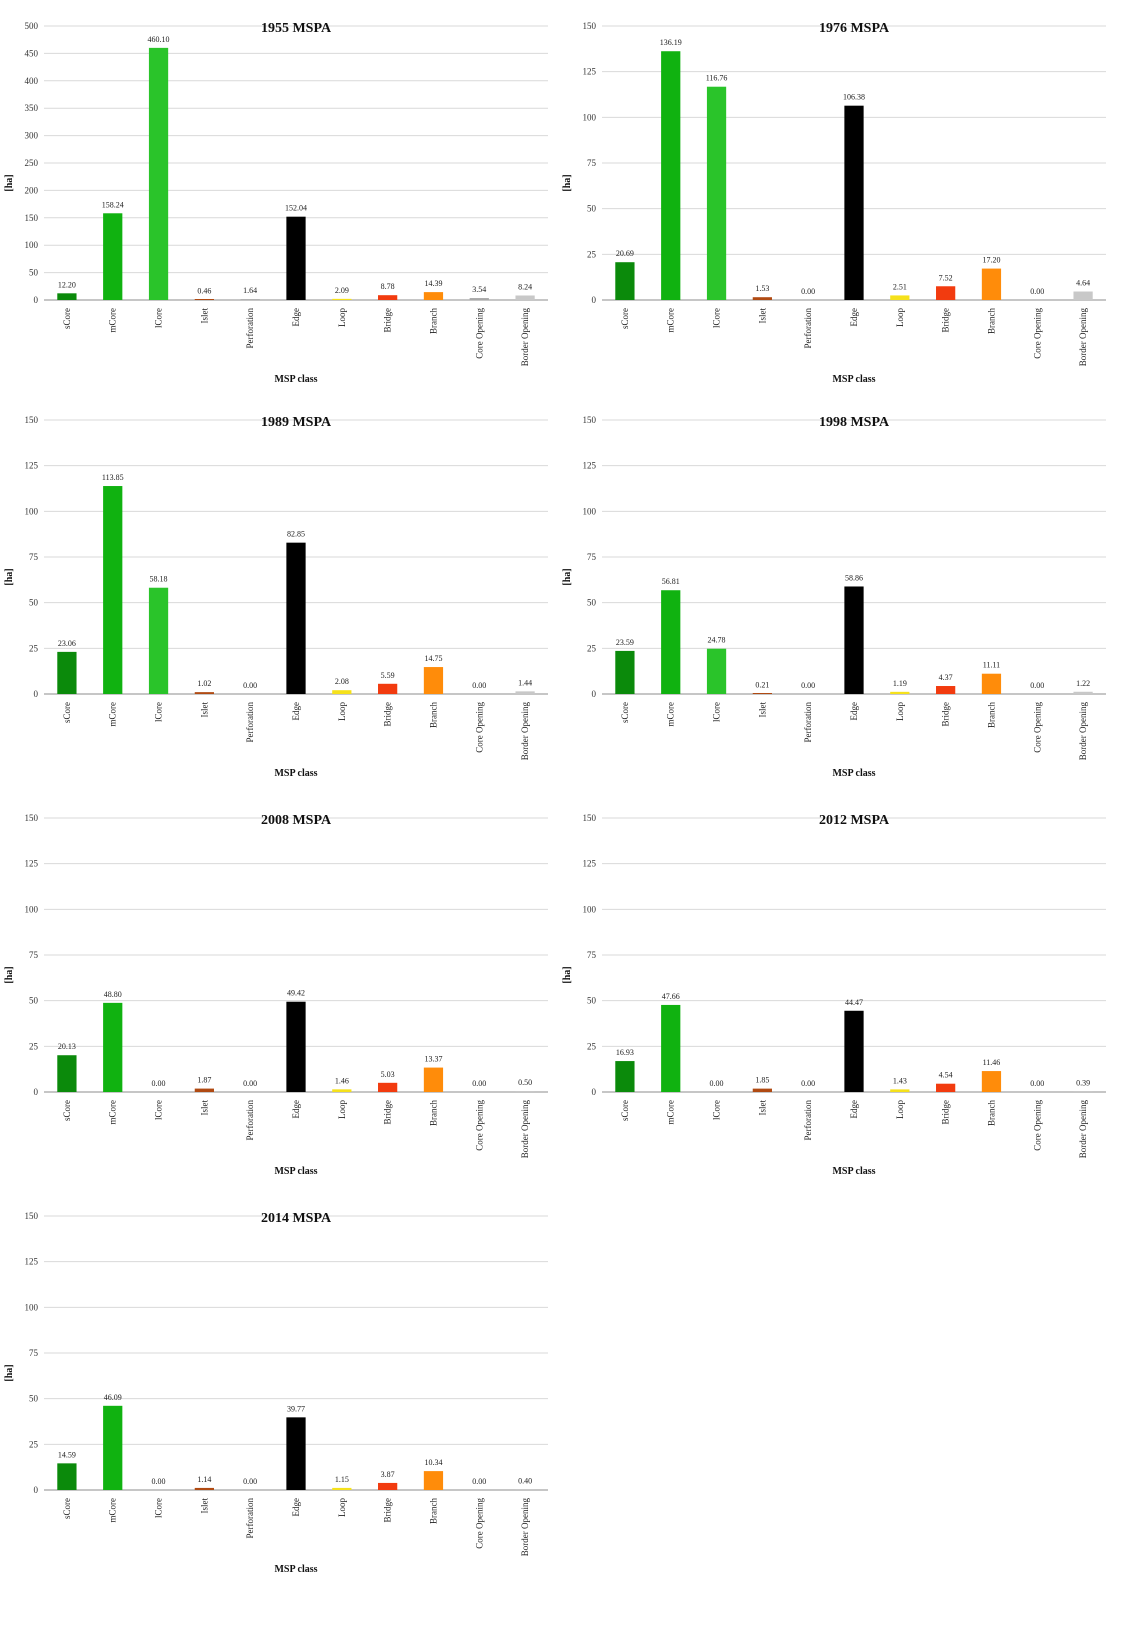 This screenshot has height=1630, width=1139. What do you see at coordinates (342, 1080) in the screenshot?
I see `data-label: 1.46` at bounding box center [342, 1080].